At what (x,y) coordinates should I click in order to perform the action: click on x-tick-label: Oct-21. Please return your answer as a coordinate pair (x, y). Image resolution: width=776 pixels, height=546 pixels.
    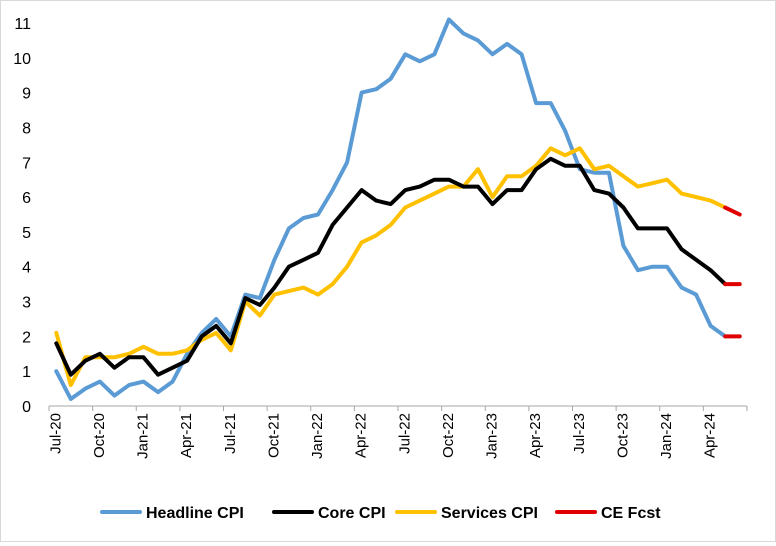
    Looking at the image, I should click on (273, 435).